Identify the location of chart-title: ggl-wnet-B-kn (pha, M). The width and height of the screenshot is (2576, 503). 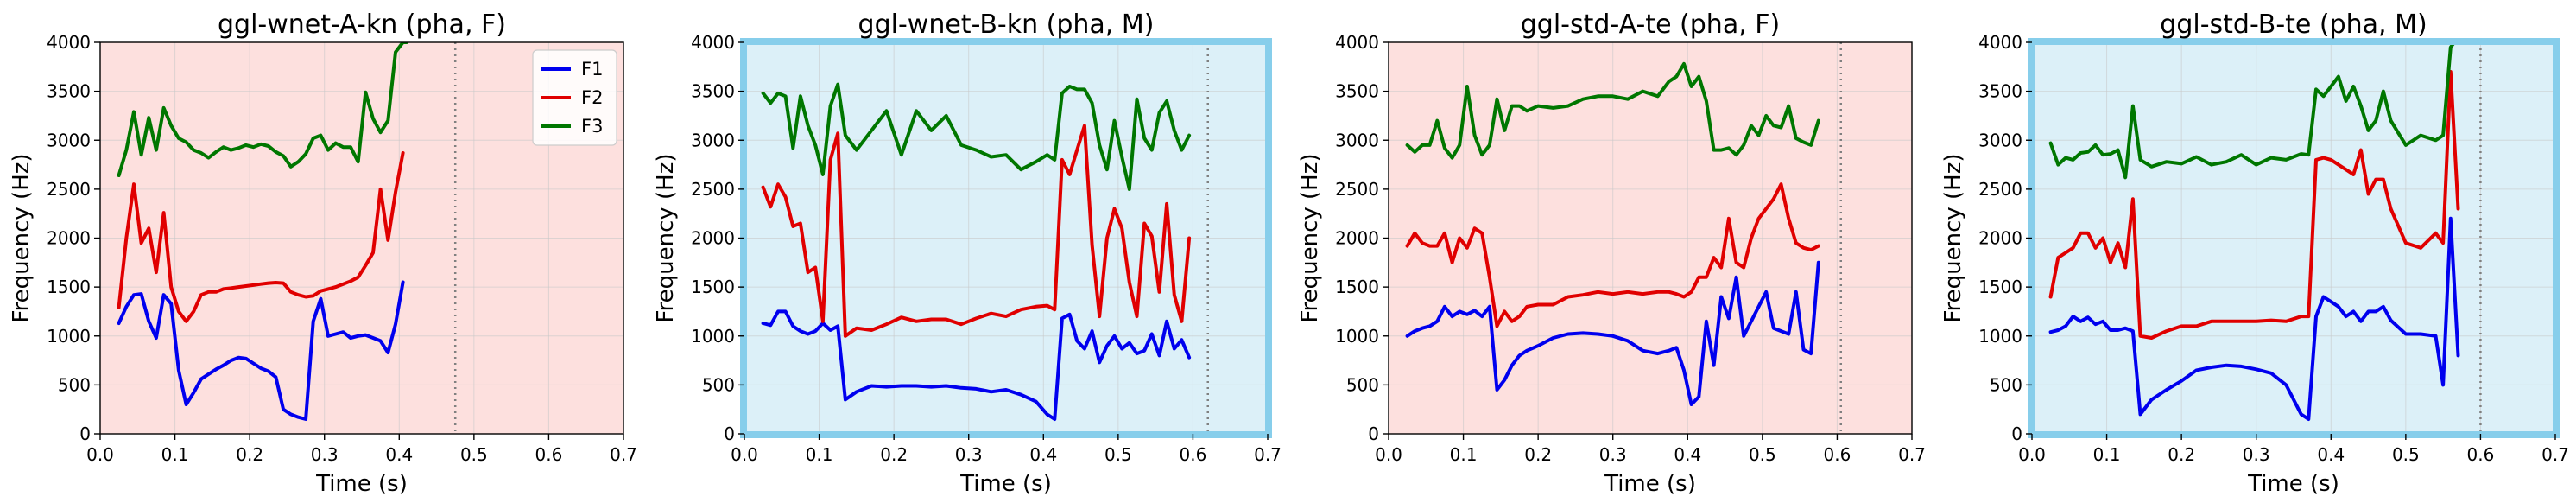
(1006, 25).